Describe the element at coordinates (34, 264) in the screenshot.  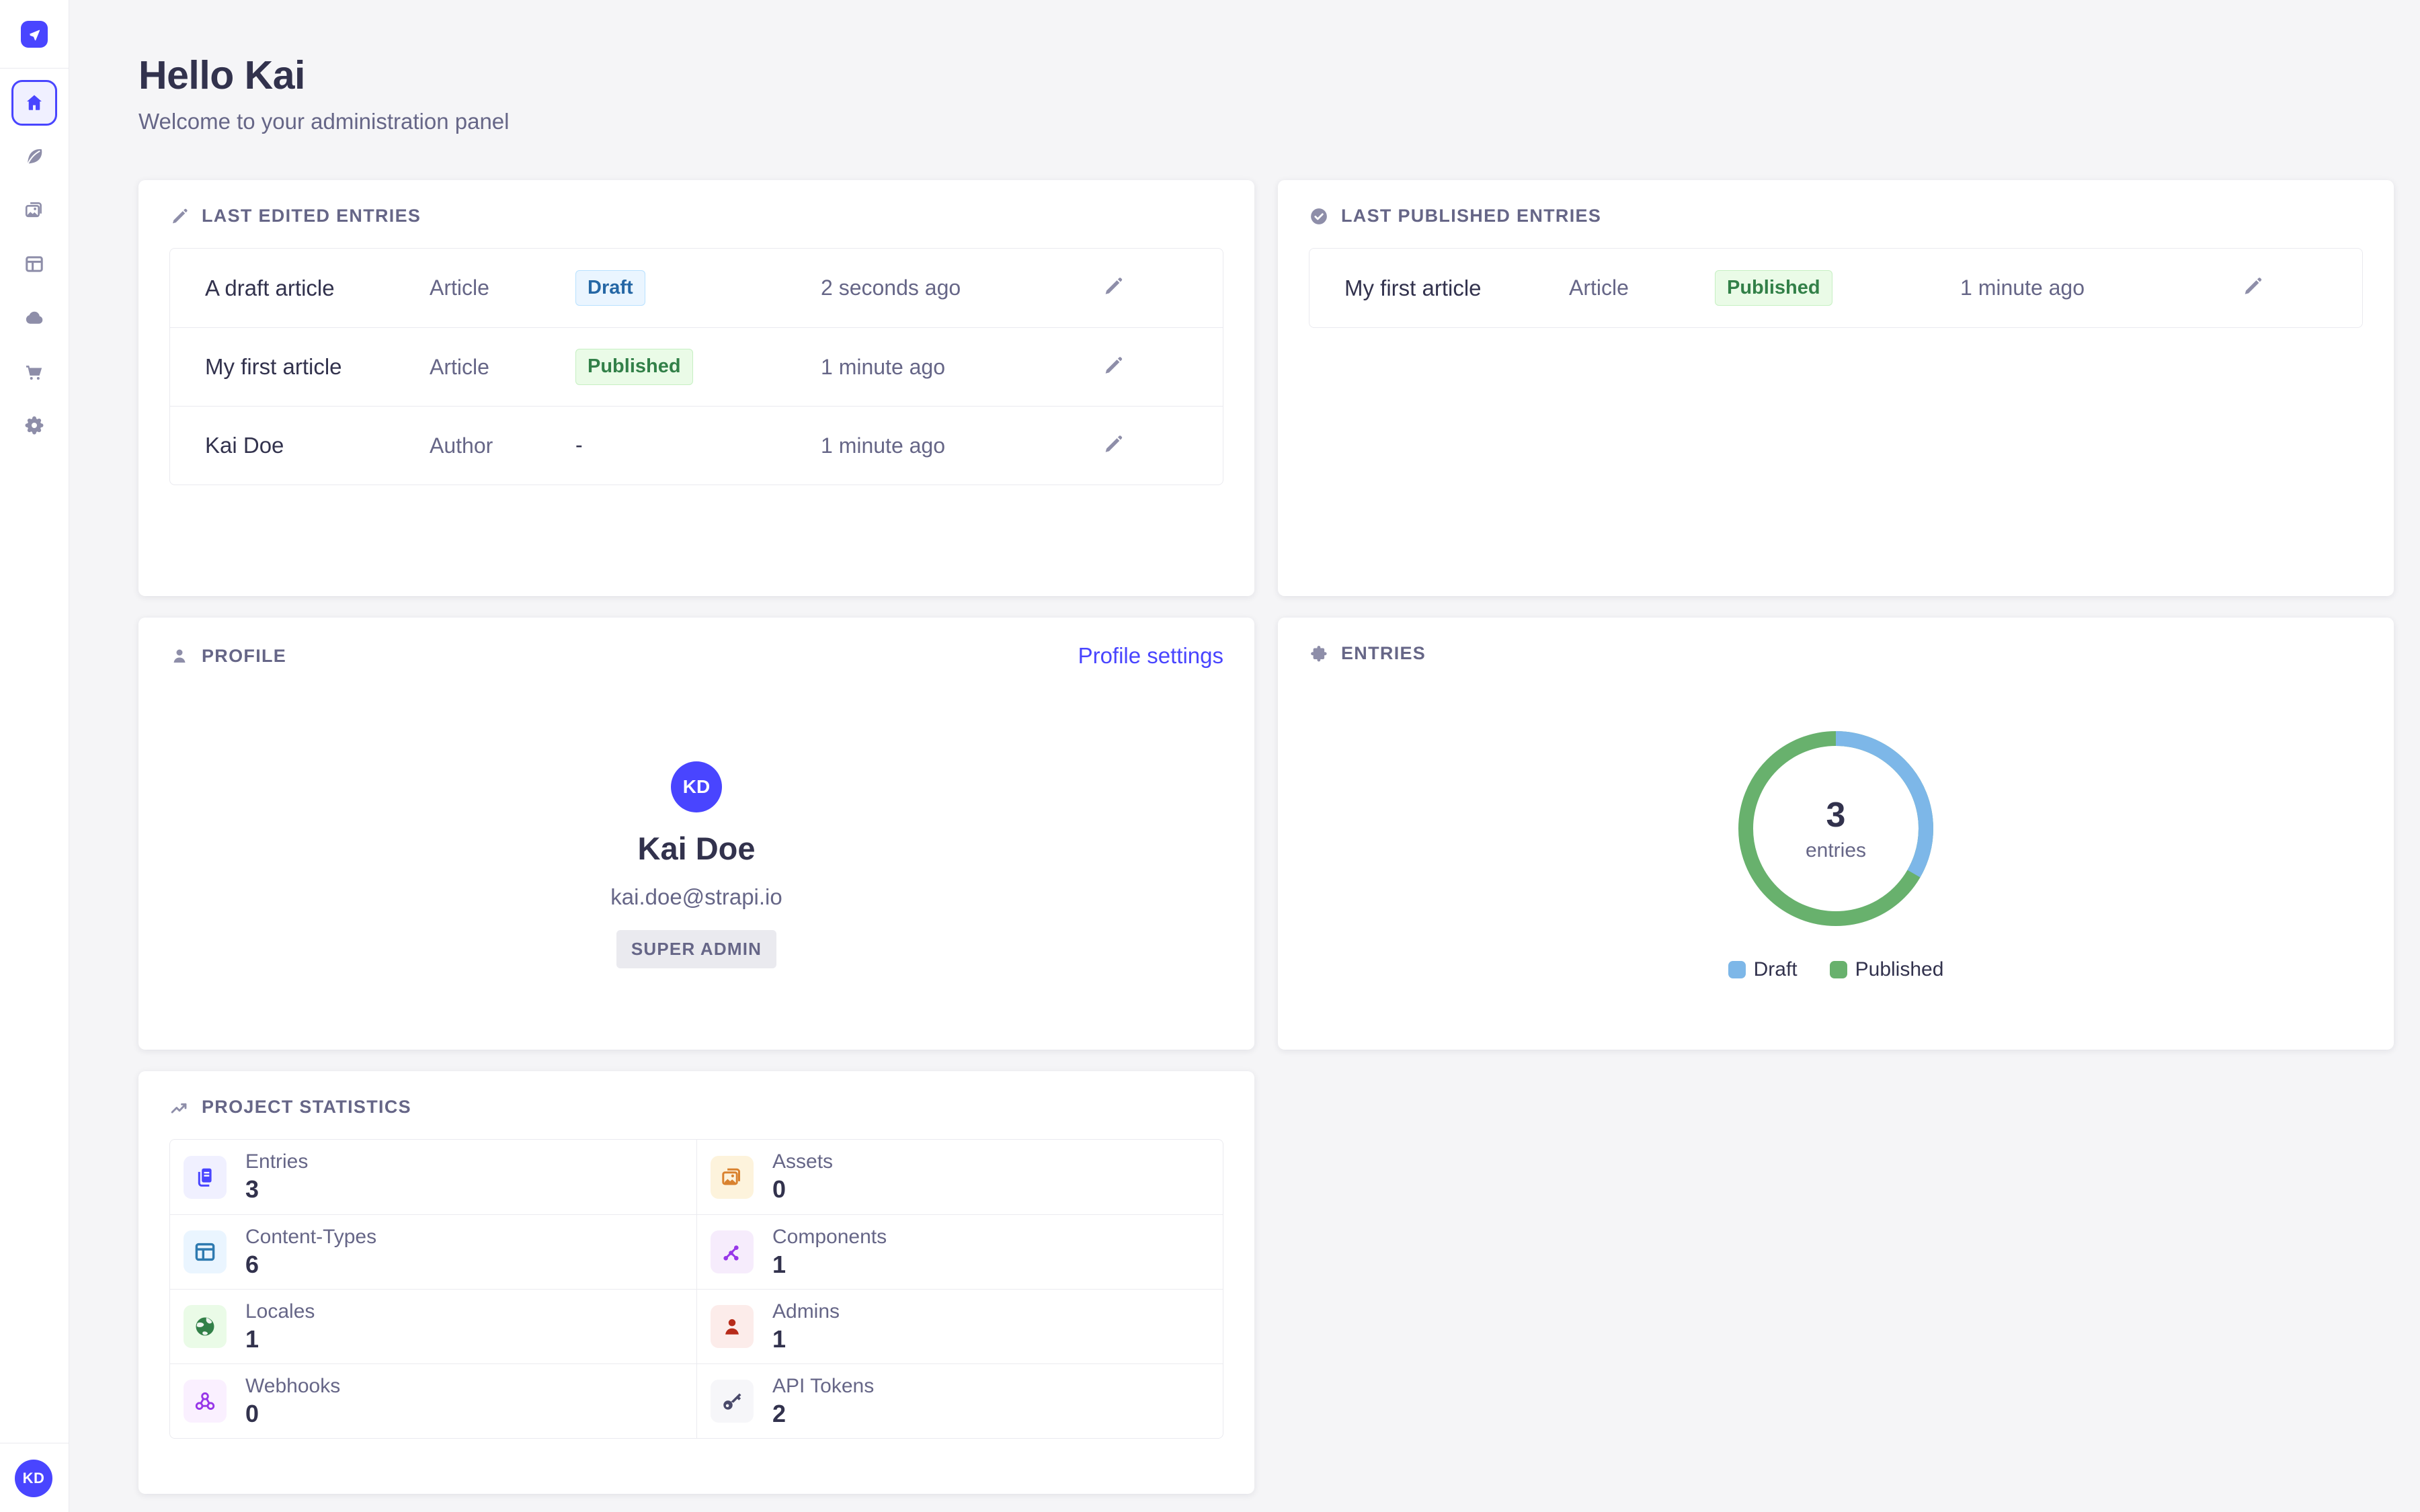
I see `sidebar-item-content-type-builder` at that location.